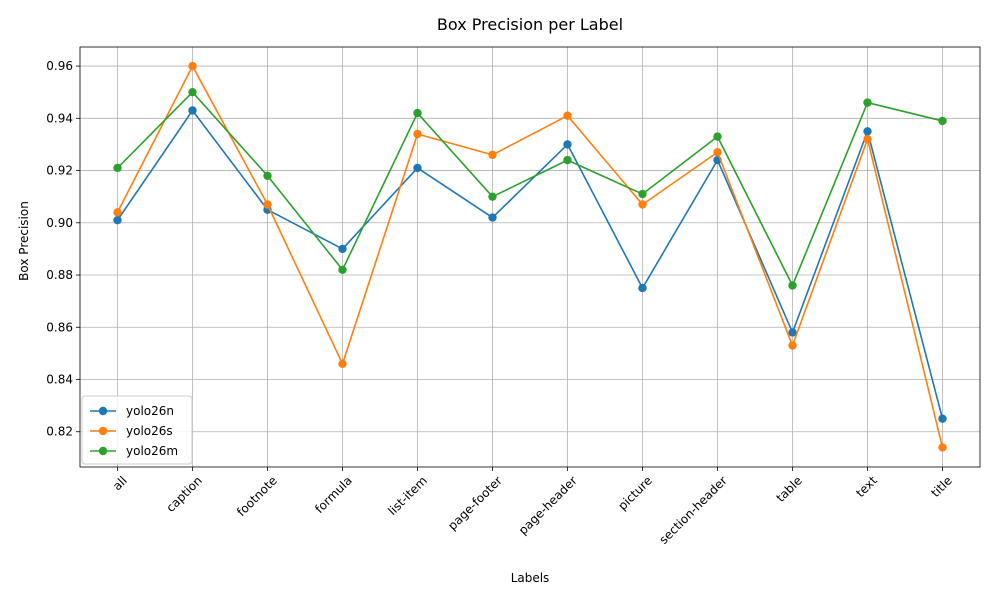  What do you see at coordinates (530, 578) in the screenshot?
I see `x-axis-label: Labels` at bounding box center [530, 578].